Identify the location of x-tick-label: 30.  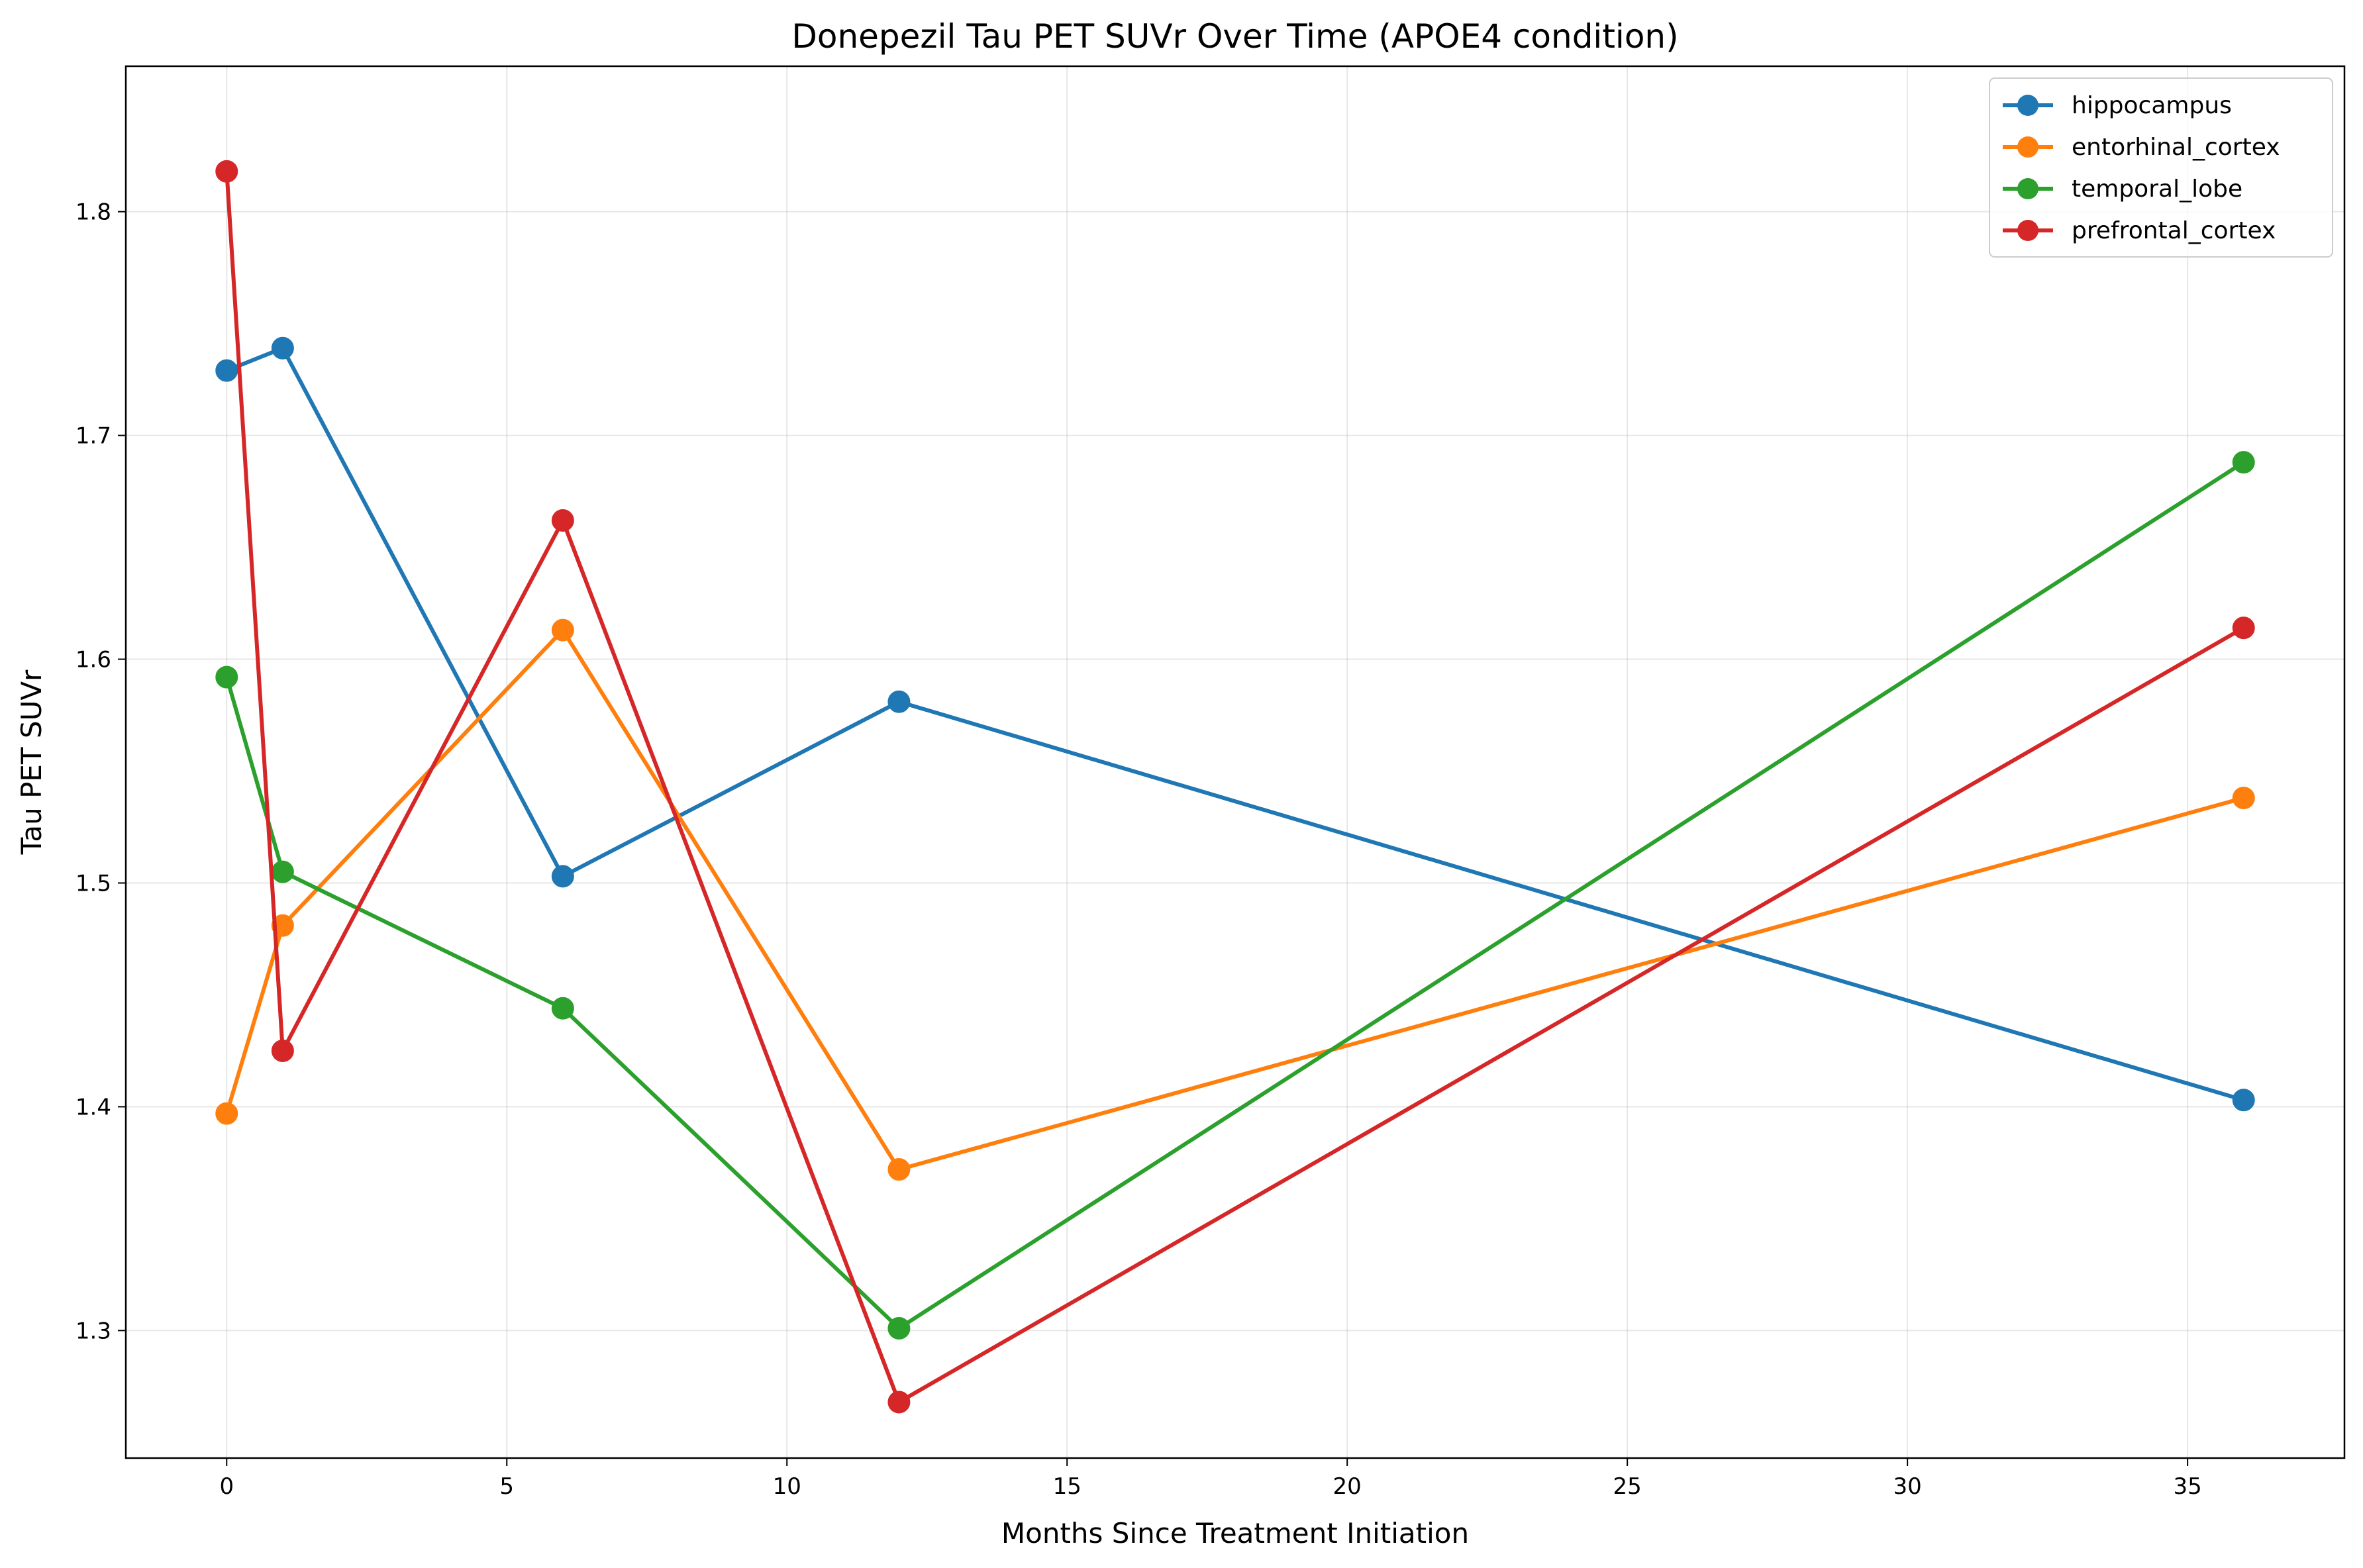
(1907, 1486).